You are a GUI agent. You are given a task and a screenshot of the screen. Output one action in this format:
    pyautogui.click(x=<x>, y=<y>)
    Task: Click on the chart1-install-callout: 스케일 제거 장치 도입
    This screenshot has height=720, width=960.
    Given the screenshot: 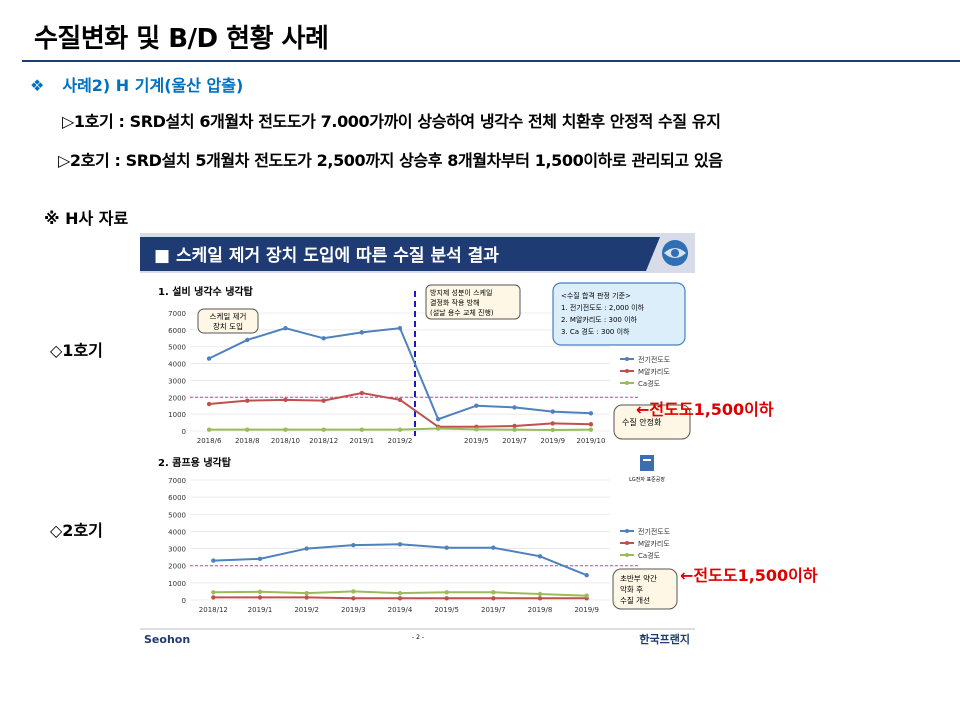 What is the action you would take?
    pyautogui.click(x=228, y=321)
    